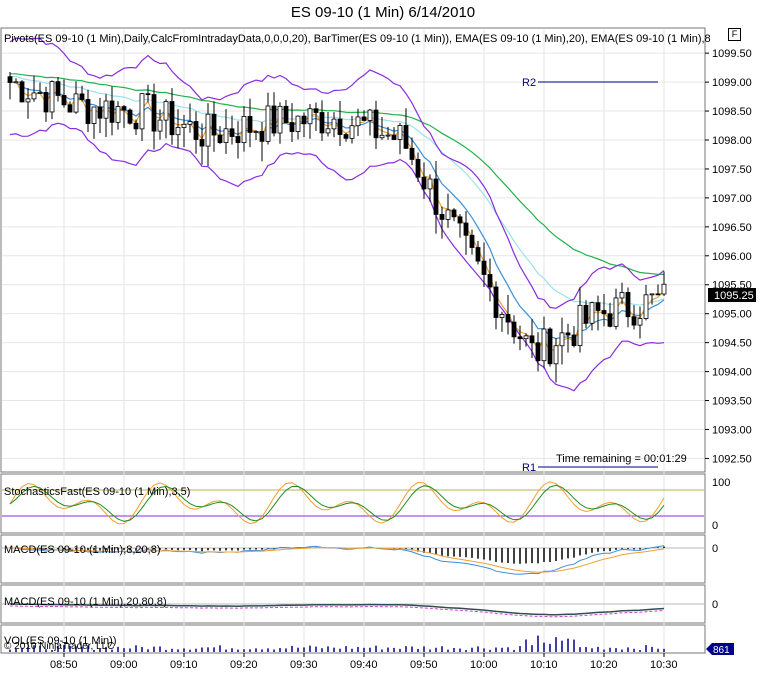 This screenshot has width=766, height=697. What do you see at coordinates (732, 373) in the screenshot?
I see `price-tick-11: 1094.00` at bounding box center [732, 373].